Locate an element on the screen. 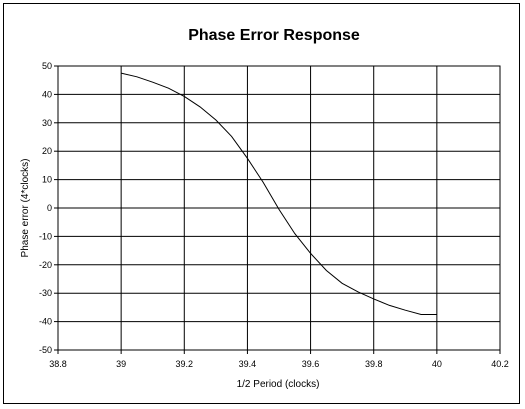 This screenshot has height=409, width=525. y-axis-label: Phase error (4*clocks) is located at coordinates (25, 208).